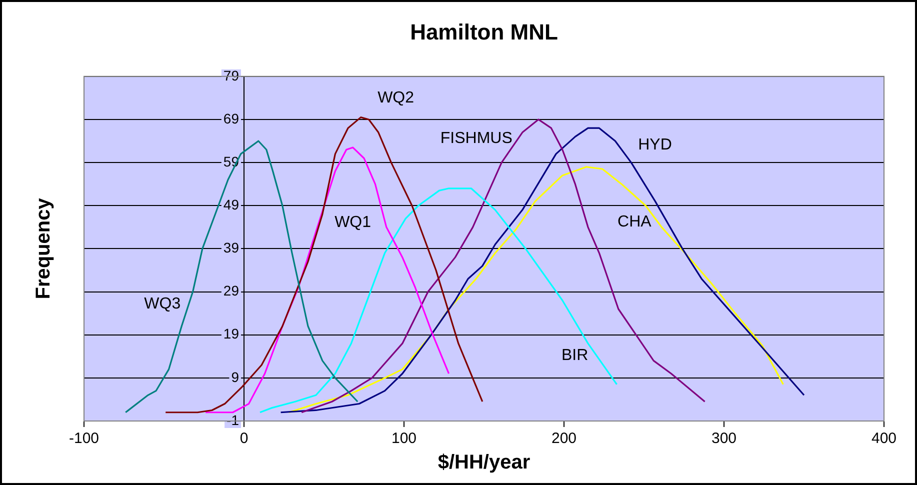 The height and width of the screenshot is (485, 917). Describe the element at coordinates (235, 376) in the screenshot. I see `y-tick-label: 9` at that location.